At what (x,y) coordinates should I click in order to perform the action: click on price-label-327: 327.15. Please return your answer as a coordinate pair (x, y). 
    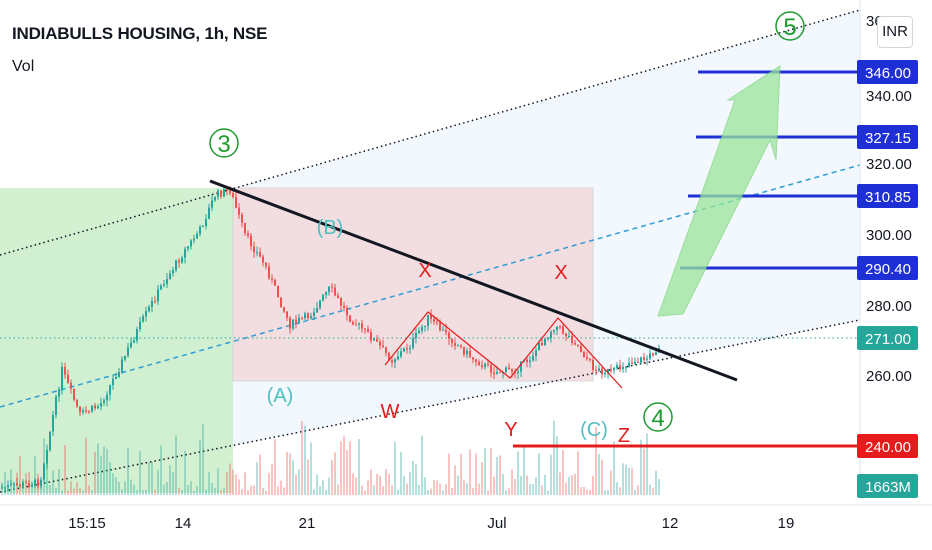
    Looking at the image, I should click on (888, 138).